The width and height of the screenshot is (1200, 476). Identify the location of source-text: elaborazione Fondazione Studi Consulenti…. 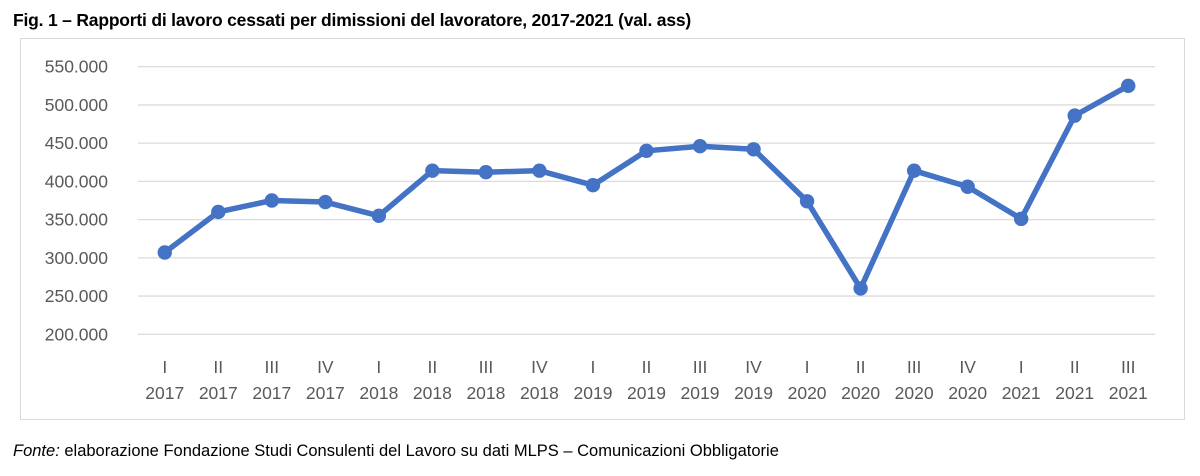
(419, 451).